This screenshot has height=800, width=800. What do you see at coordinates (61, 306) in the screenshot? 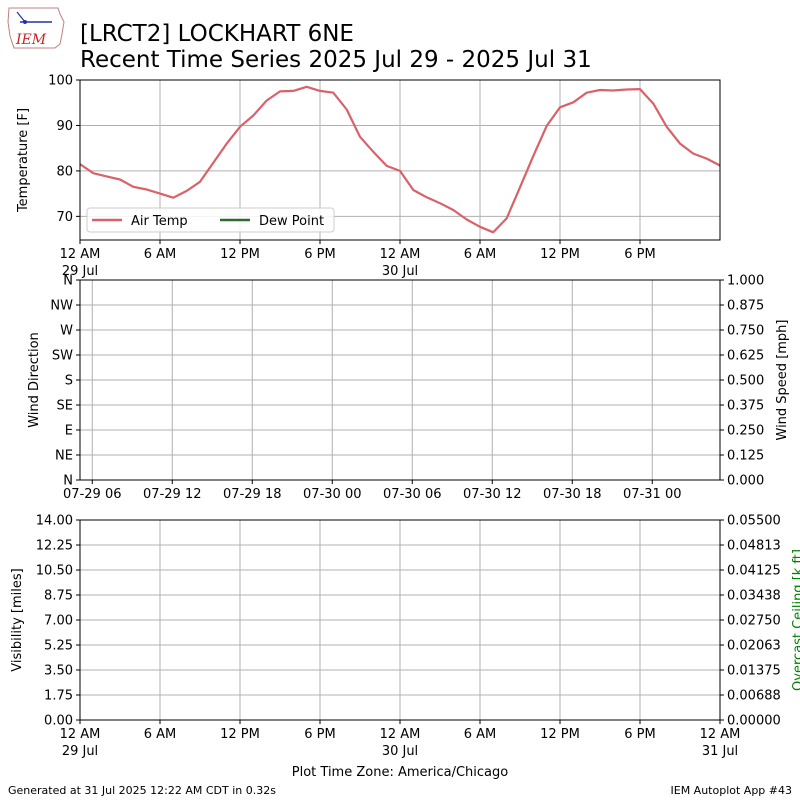
I see `y-tick-label: NW` at bounding box center [61, 306].